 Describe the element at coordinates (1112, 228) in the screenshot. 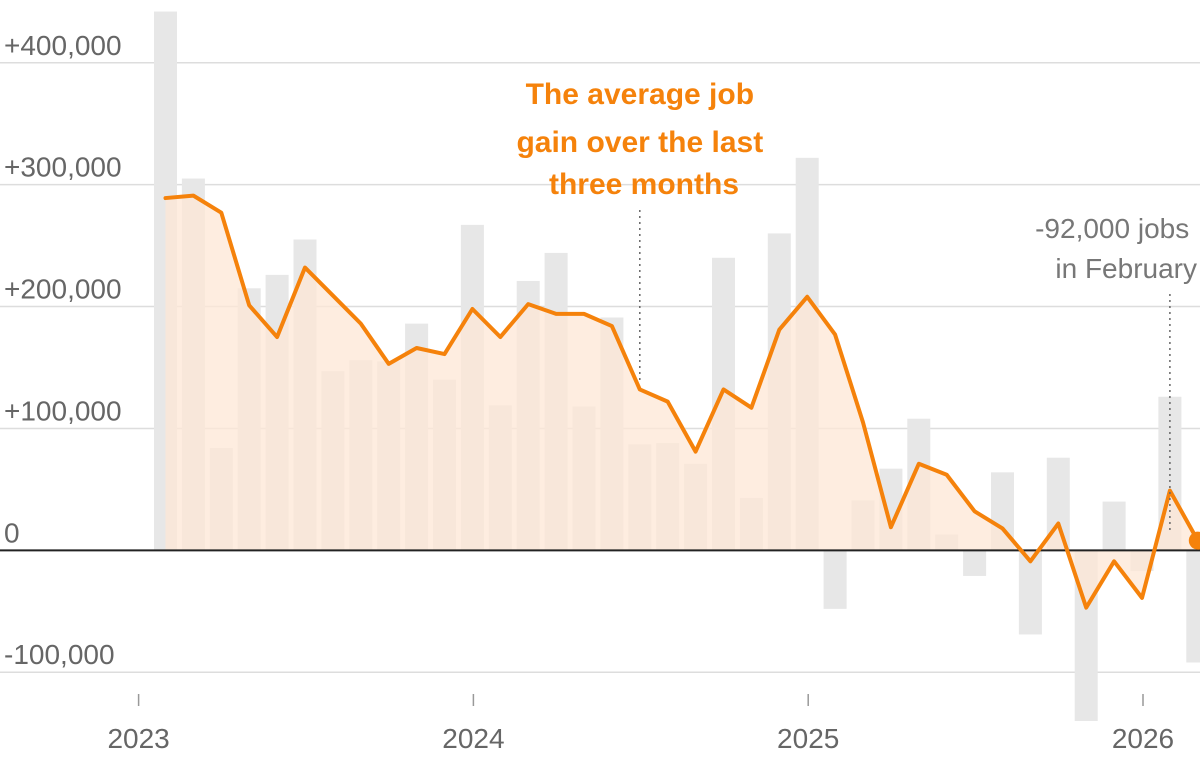

I see `february-annotation-line-1: -92,000 jobs` at that location.